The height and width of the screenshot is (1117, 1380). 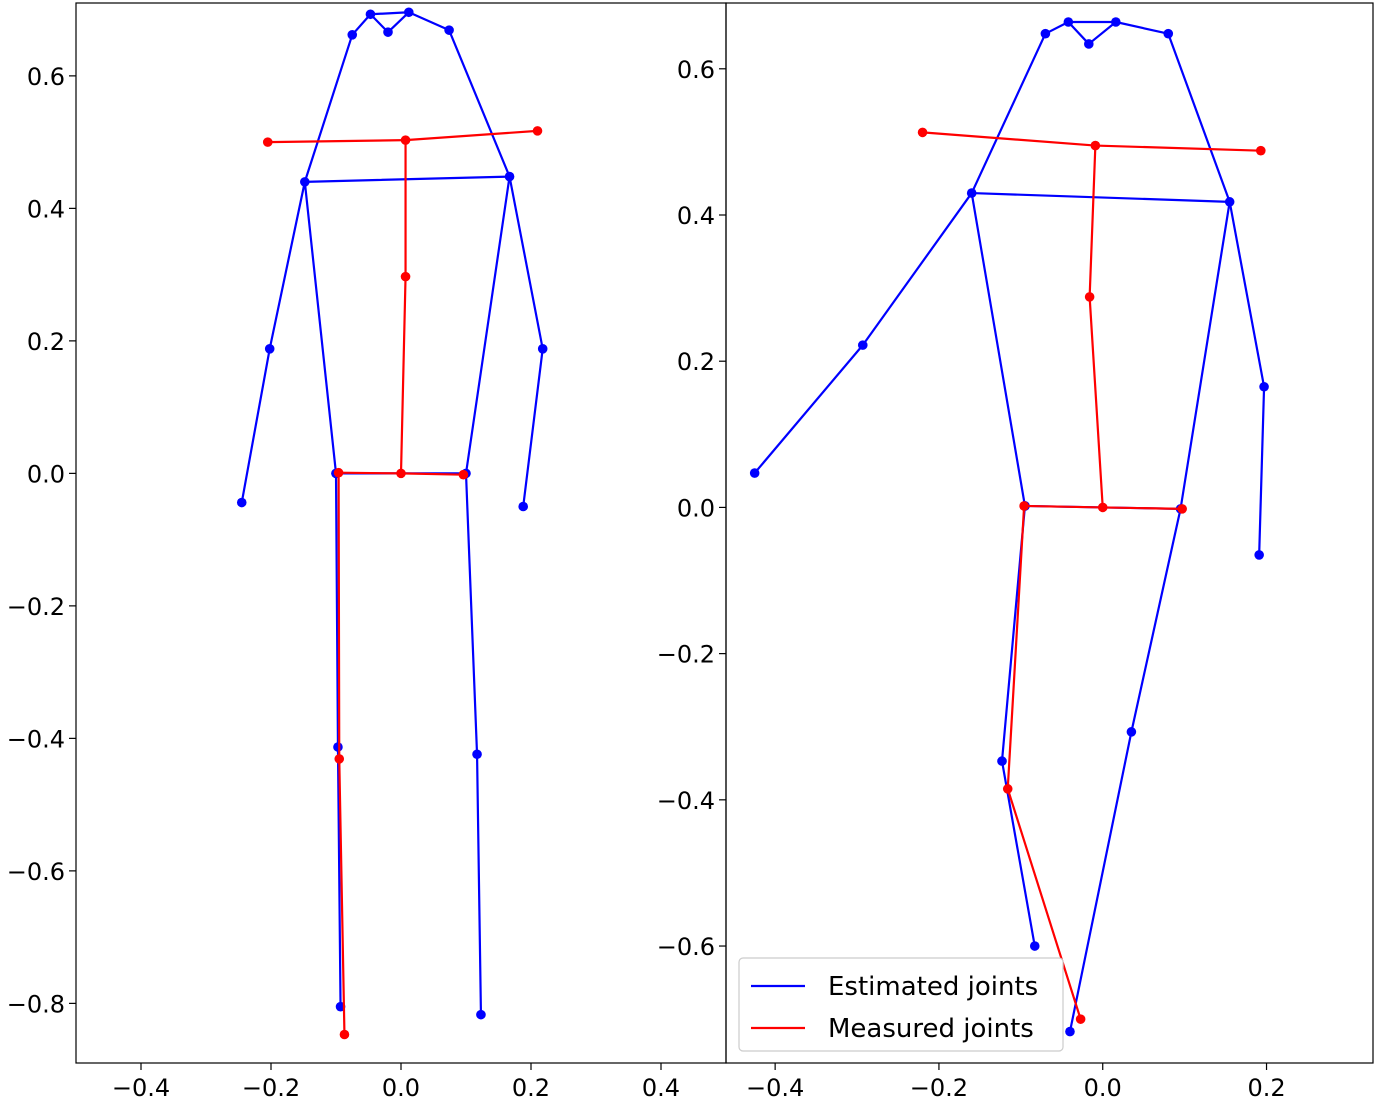 What do you see at coordinates (487, 325) in the screenshot?
I see `bone-lhip-lshoulder` at bounding box center [487, 325].